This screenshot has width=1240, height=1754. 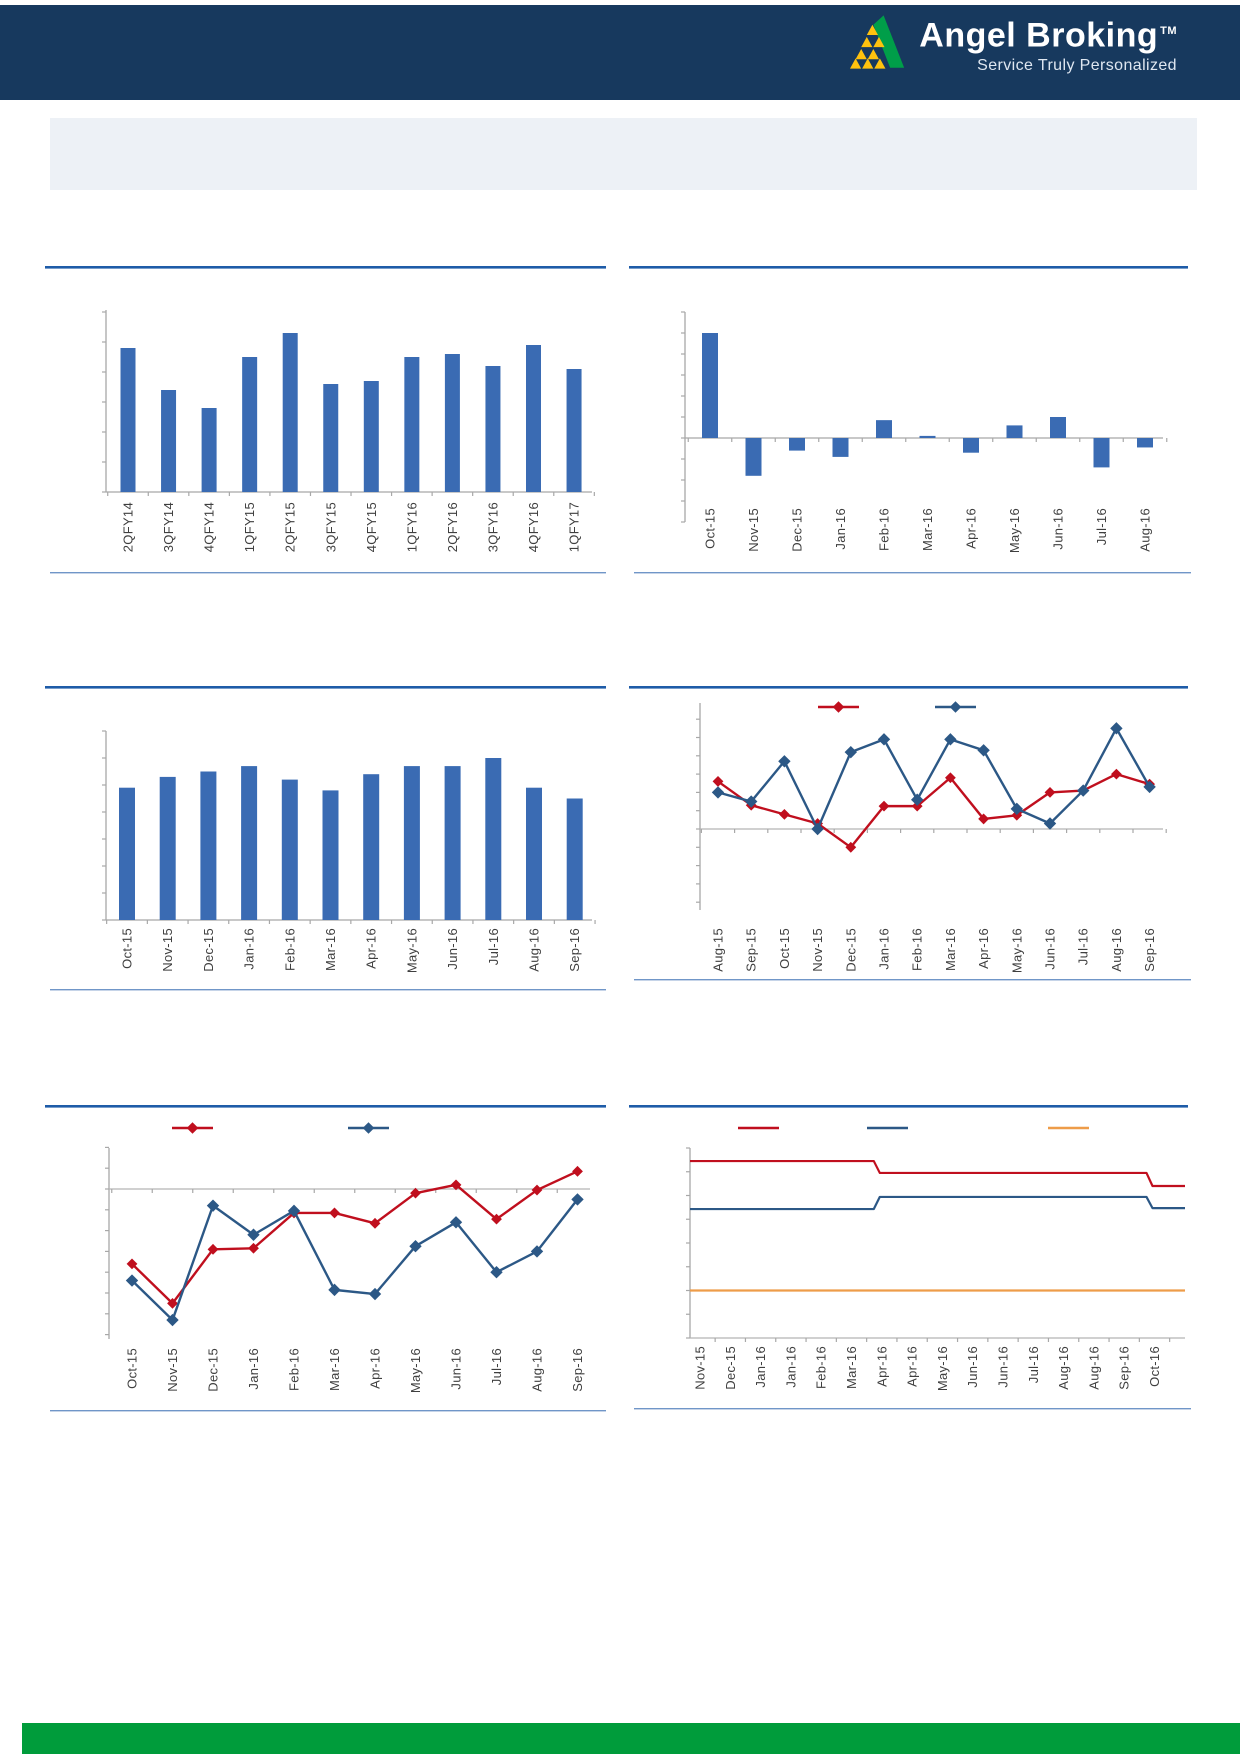 I want to click on footer-bar, so click(x=631, y=1738).